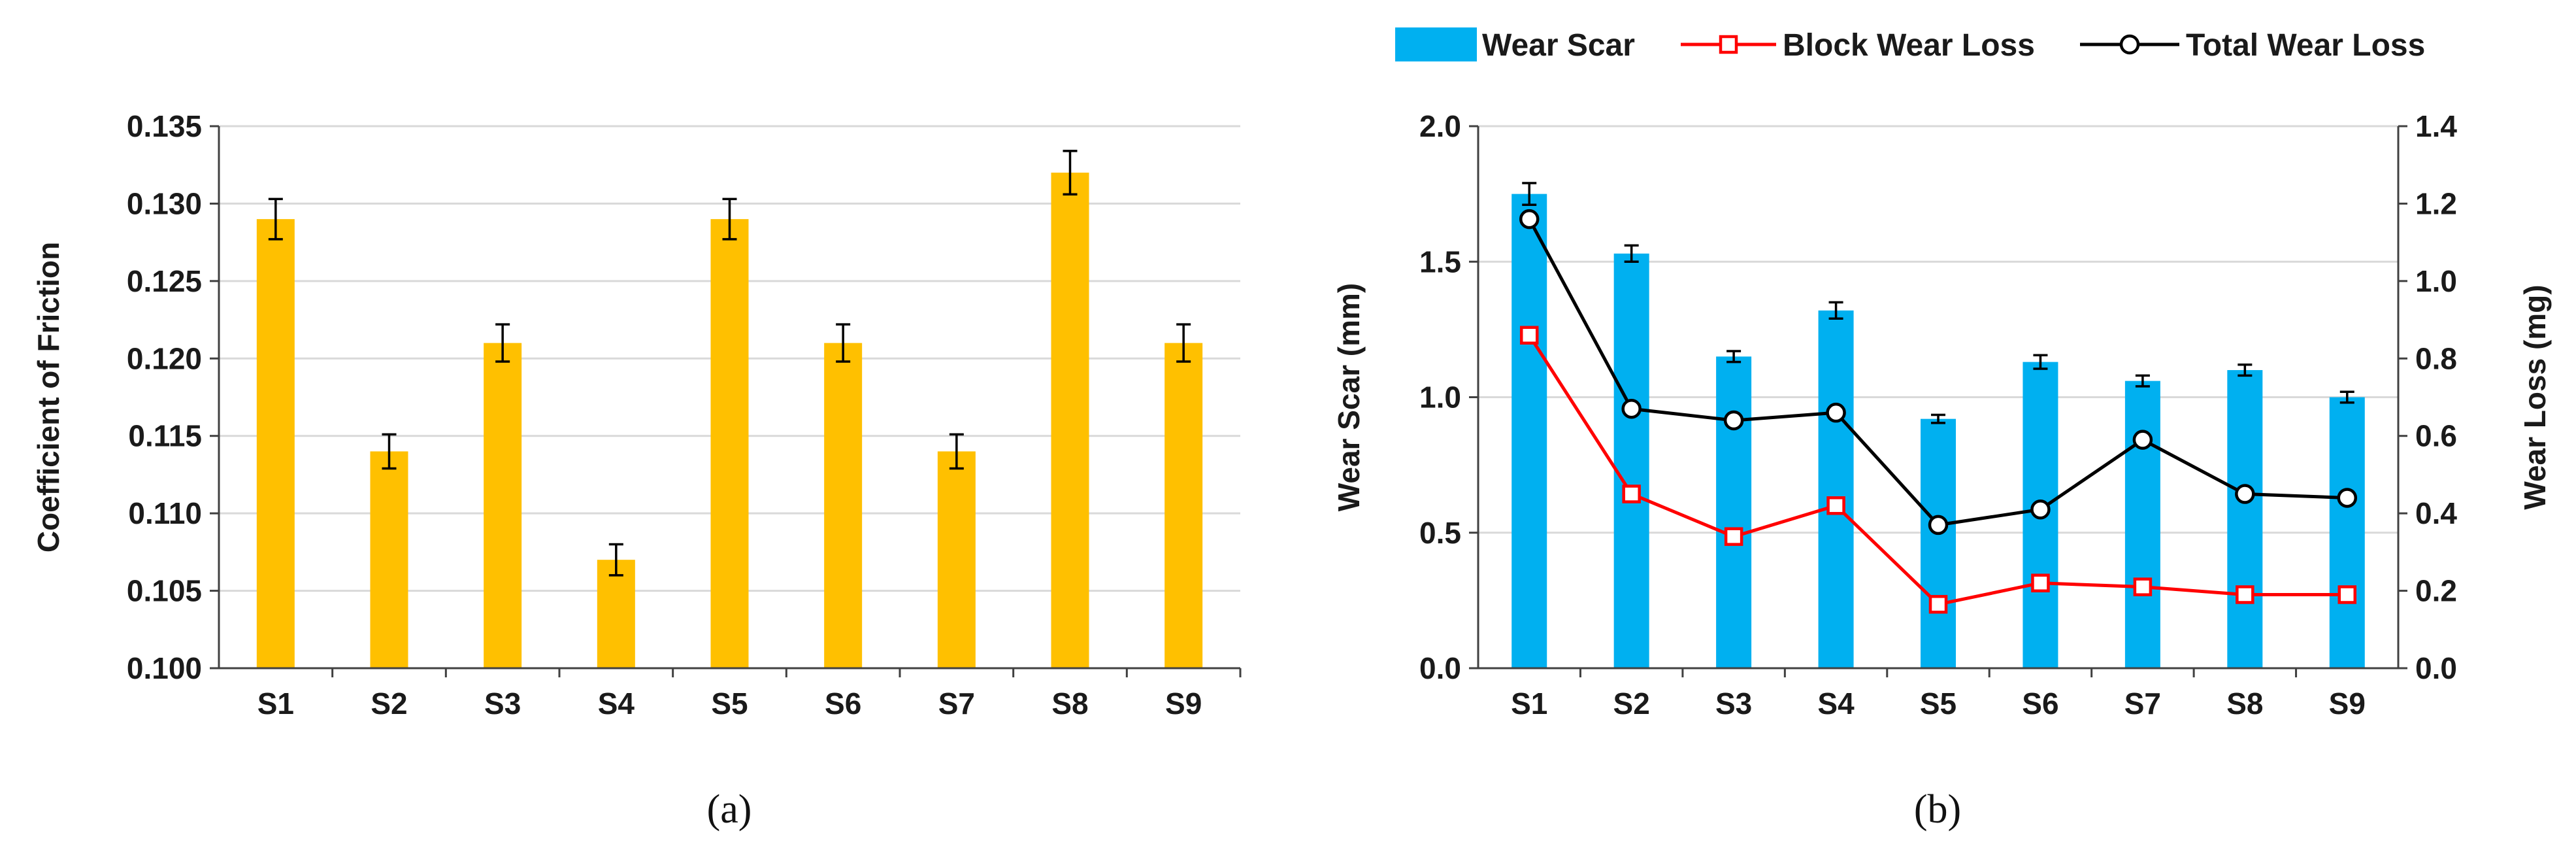 This screenshot has width=2576, height=848. What do you see at coordinates (729, 704) in the screenshot?
I see `panel-a-x-tick-label: S5` at bounding box center [729, 704].